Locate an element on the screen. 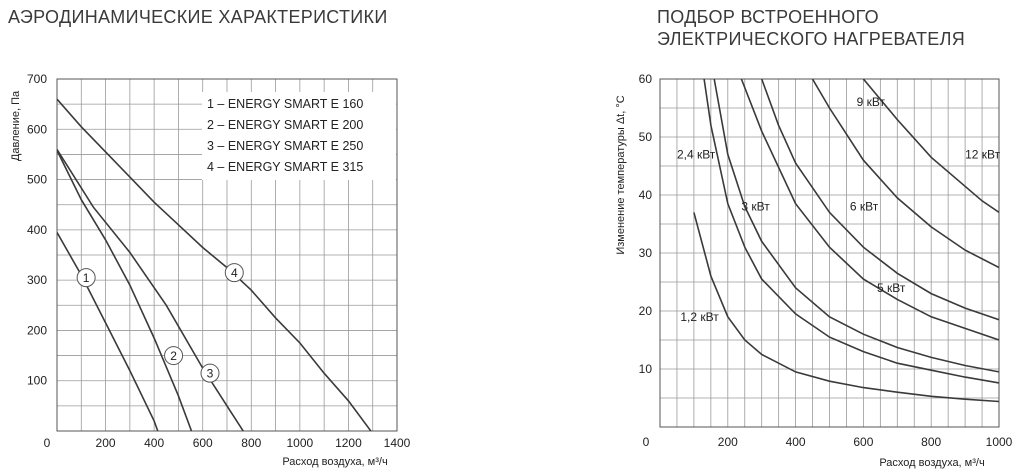  left-xtick-label: 800 is located at coordinates (251, 443).